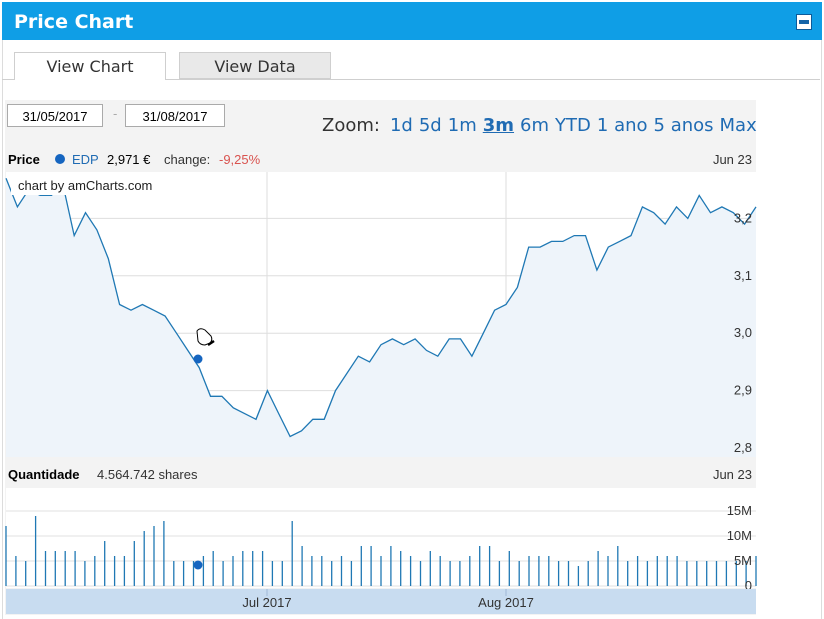 The width and height of the screenshot is (824, 619). I want to click on zoom-1m: 1m, so click(462, 125).